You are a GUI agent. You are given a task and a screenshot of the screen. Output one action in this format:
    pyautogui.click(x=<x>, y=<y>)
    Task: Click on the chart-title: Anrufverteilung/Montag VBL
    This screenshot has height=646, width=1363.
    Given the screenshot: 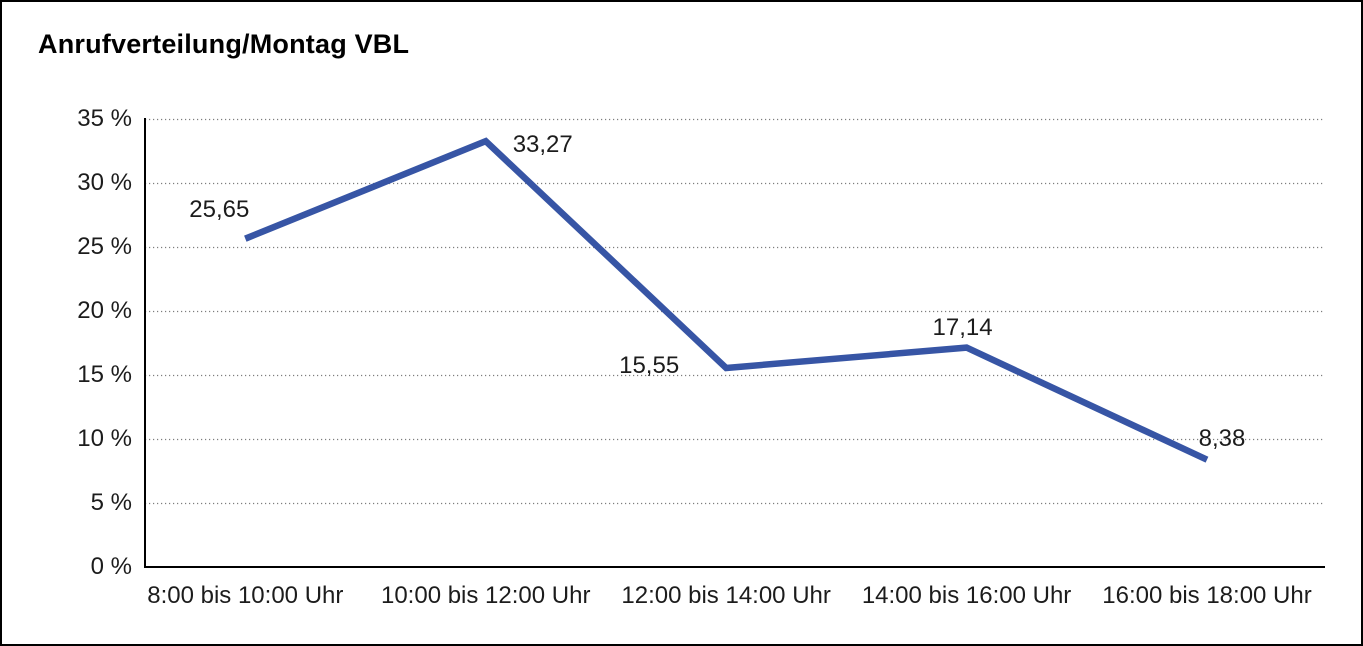 What is the action you would take?
    pyautogui.click(x=224, y=44)
    